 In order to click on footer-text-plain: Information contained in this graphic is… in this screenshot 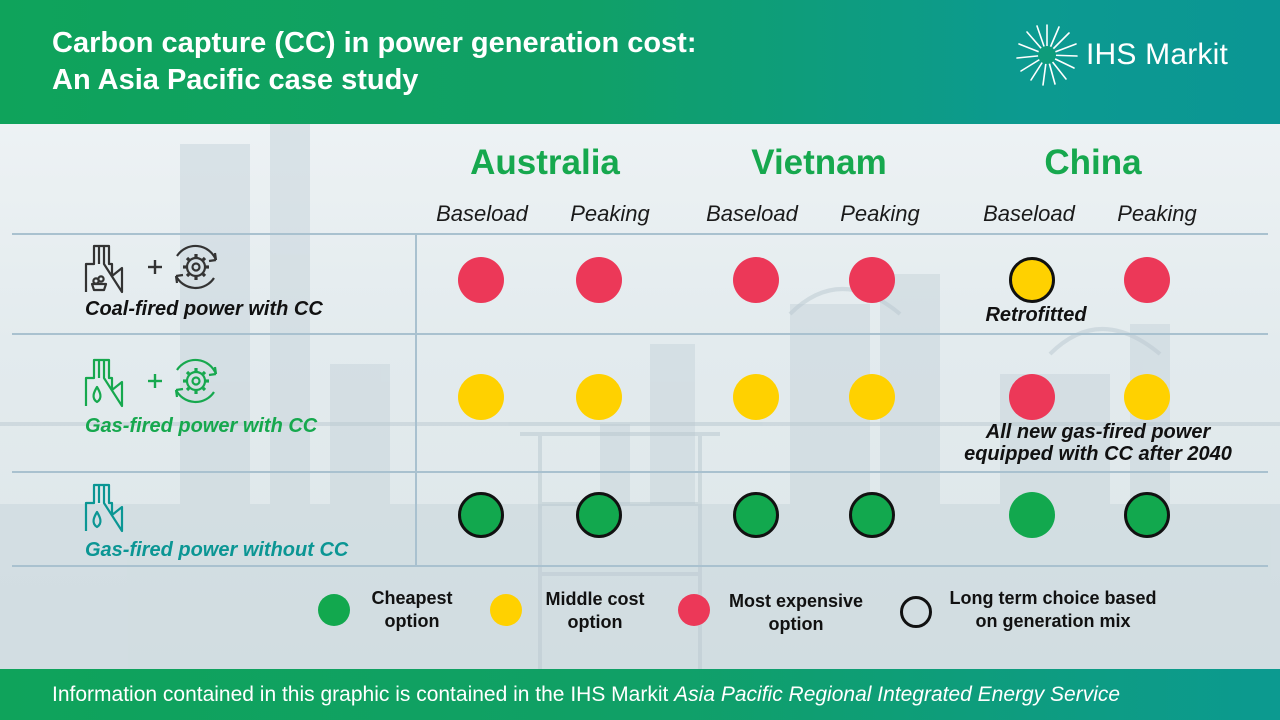, I will do `click(363, 694)`.